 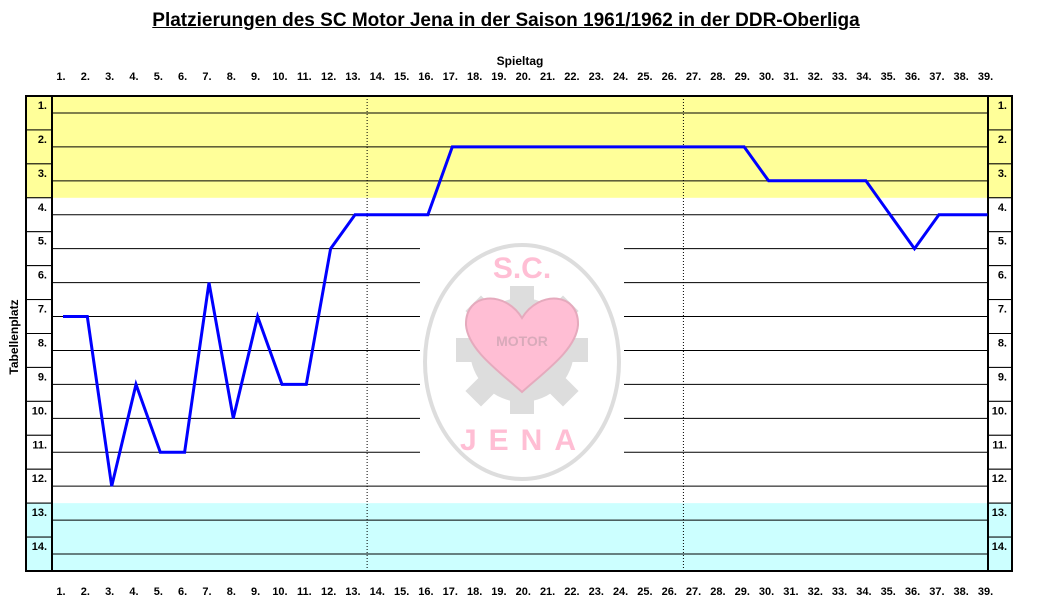 What do you see at coordinates (182, 592) in the screenshot?
I see `x-tick-label-bottom: 6.` at bounding box center [182, 592].